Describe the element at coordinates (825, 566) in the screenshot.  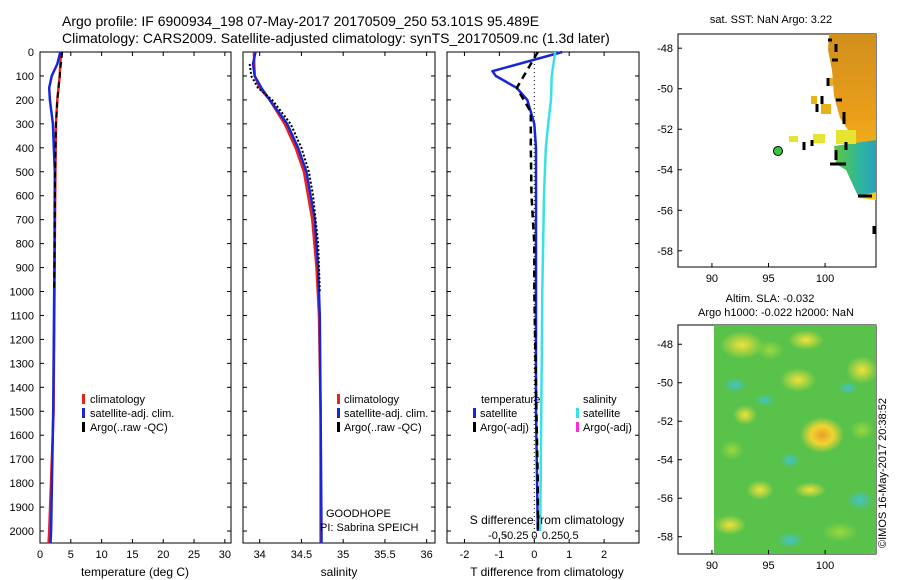
I see `map-lon-label: 100` at that location.